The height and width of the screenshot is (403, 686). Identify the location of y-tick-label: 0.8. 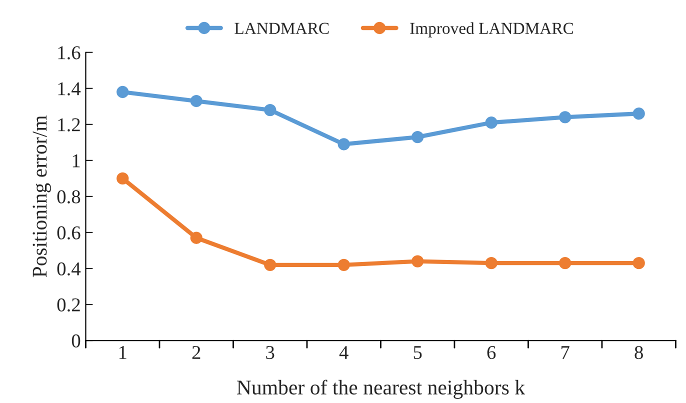
(68, 197).